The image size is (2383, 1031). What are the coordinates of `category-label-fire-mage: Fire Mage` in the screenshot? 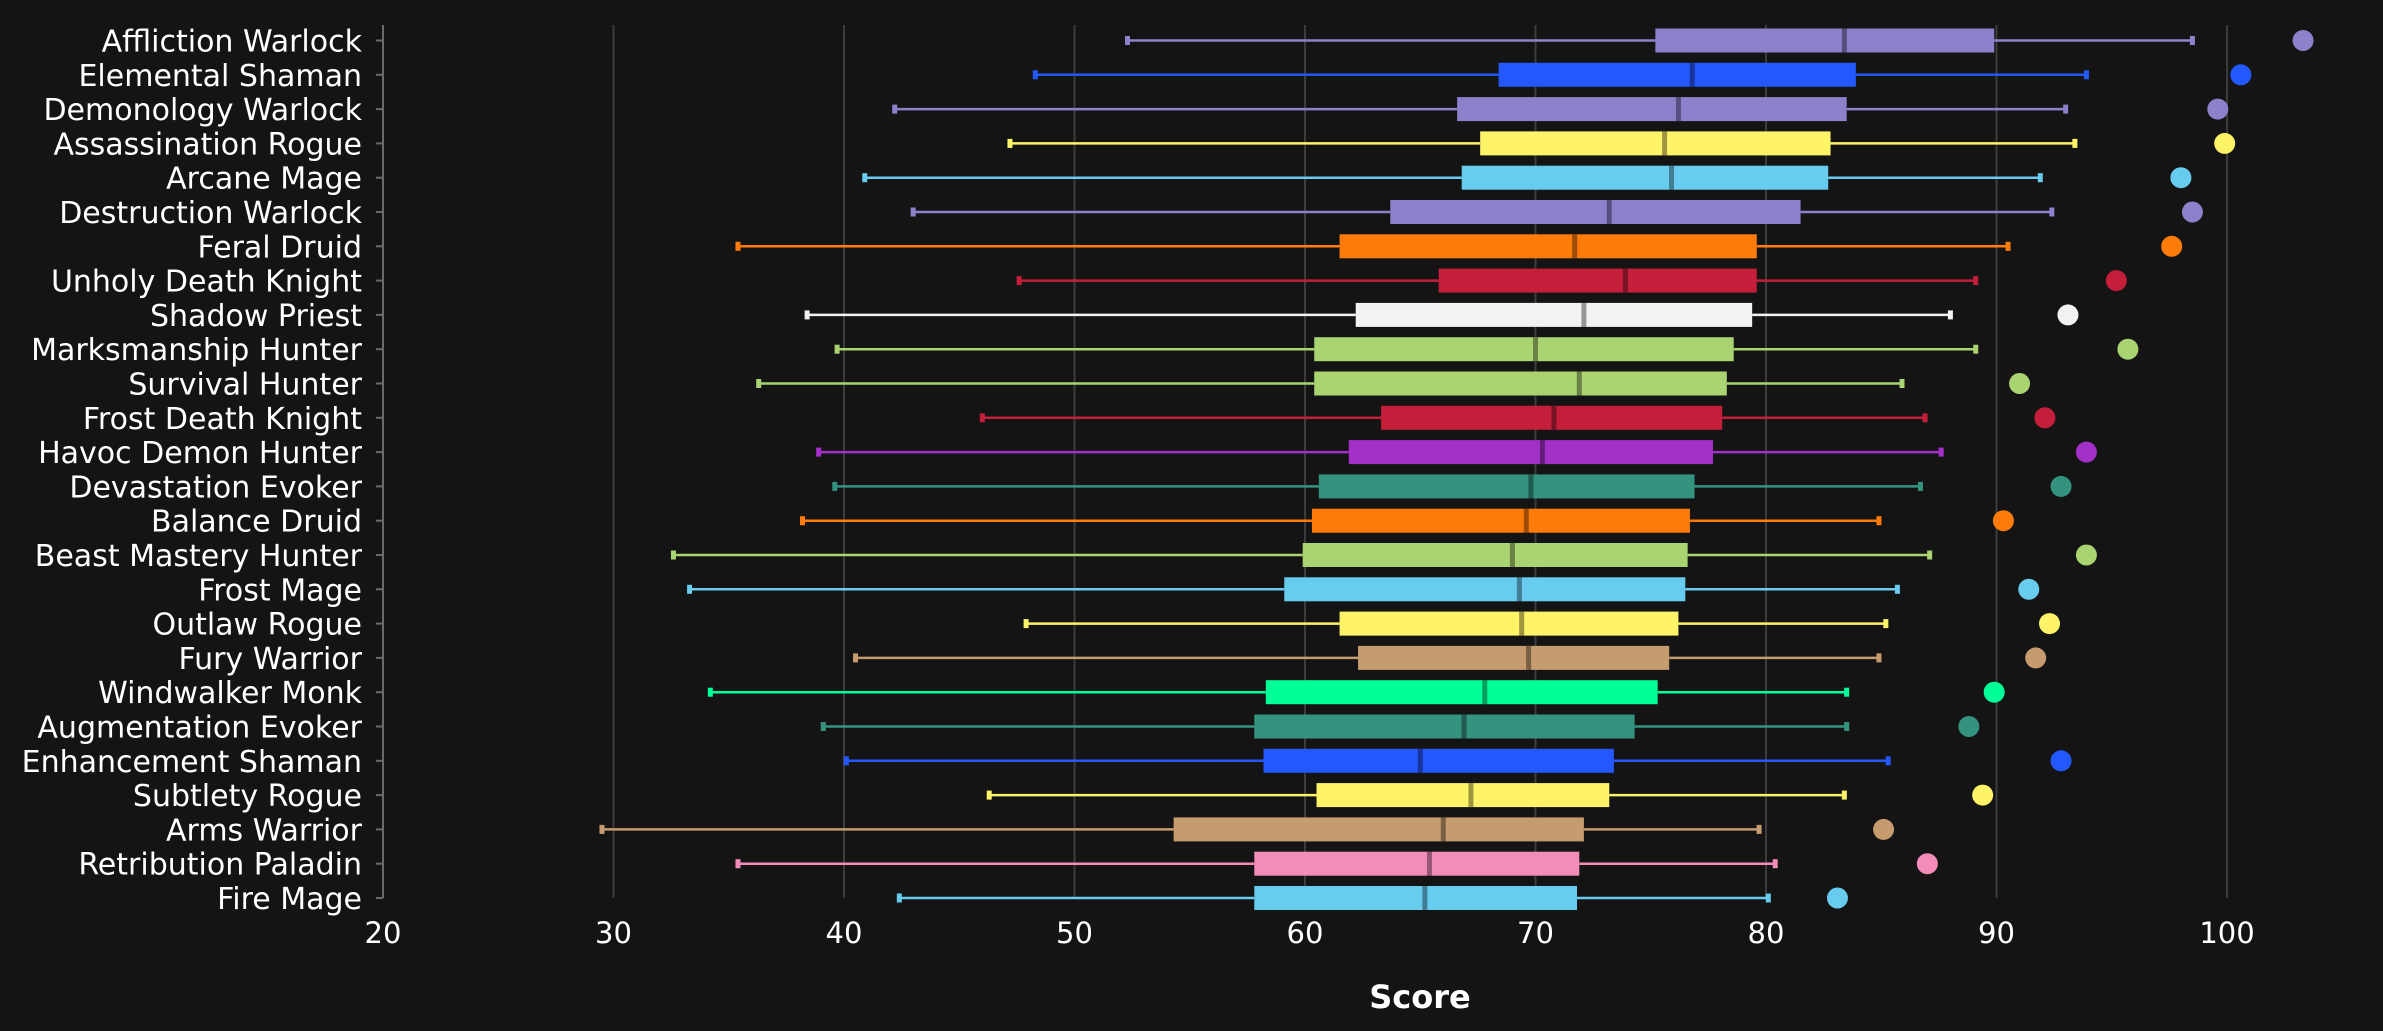 It's located at (289, 899).